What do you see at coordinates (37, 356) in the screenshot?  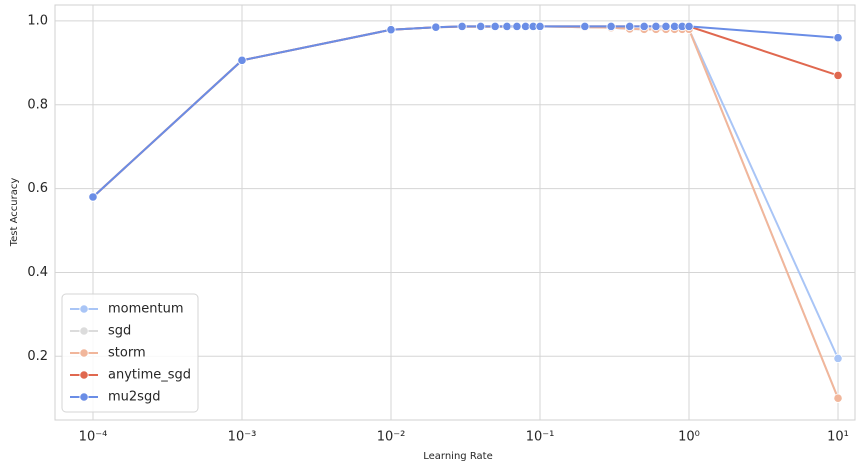 I see `y-tick-label: 0.2` at bounding box center [37, 356].